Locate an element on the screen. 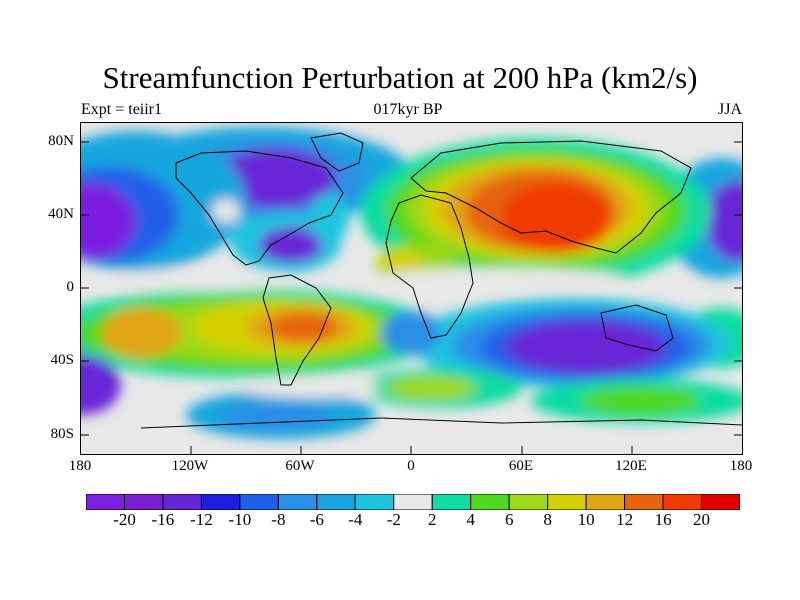  lon-label-180w: 180 is located at coordinates (80, 466).